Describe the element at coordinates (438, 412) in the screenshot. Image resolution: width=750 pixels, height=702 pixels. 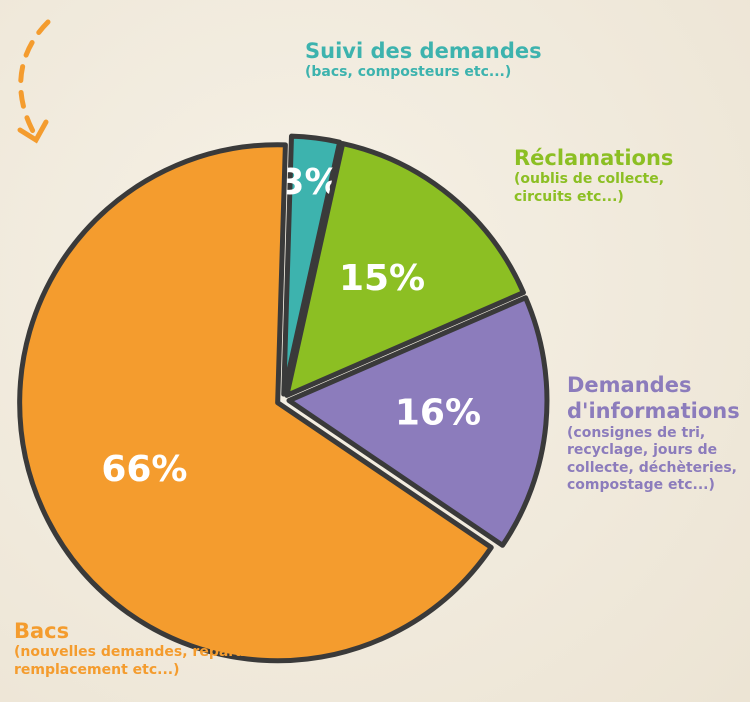
I see `value-label: 16%` at that location.